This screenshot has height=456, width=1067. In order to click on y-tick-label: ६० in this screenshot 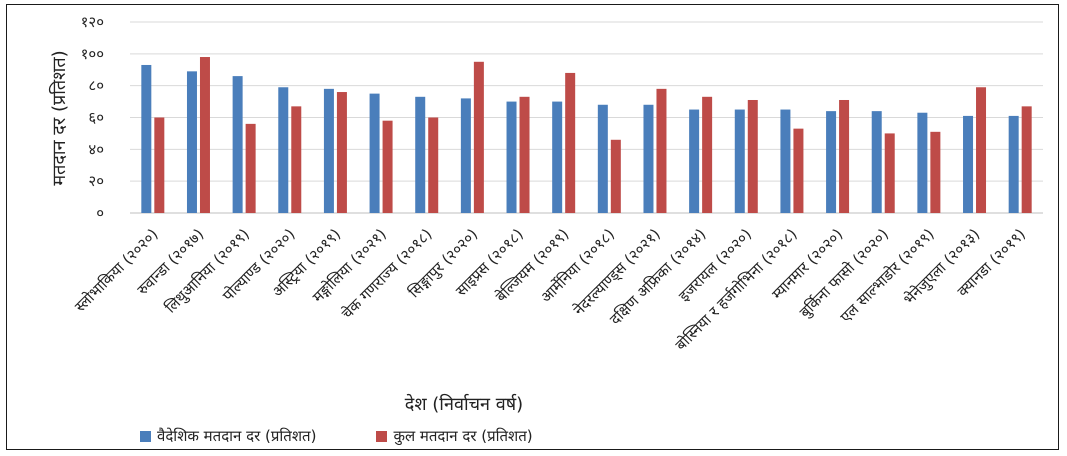, I will do `click(96, 118)`.